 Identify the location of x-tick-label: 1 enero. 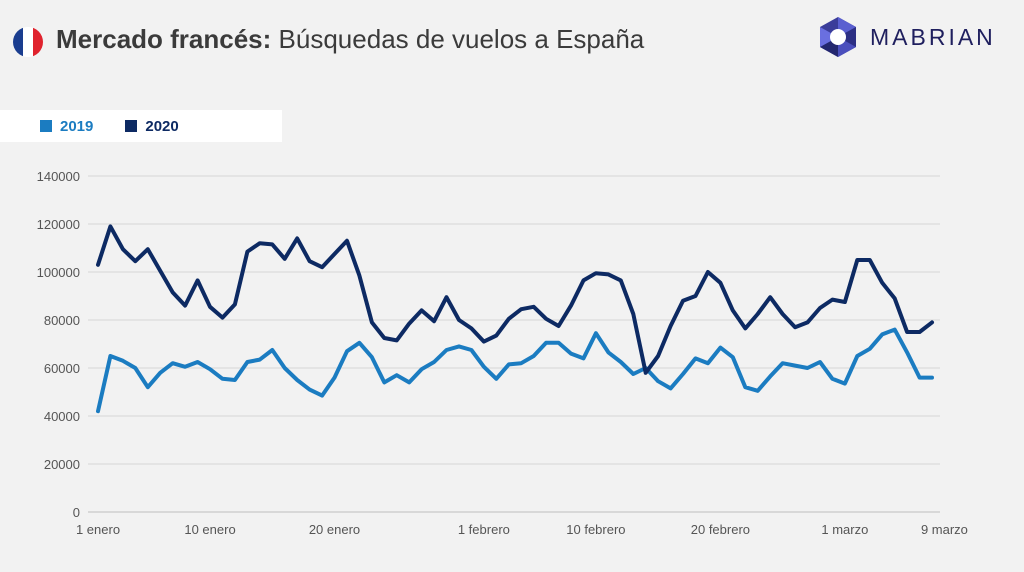
(98, 529).